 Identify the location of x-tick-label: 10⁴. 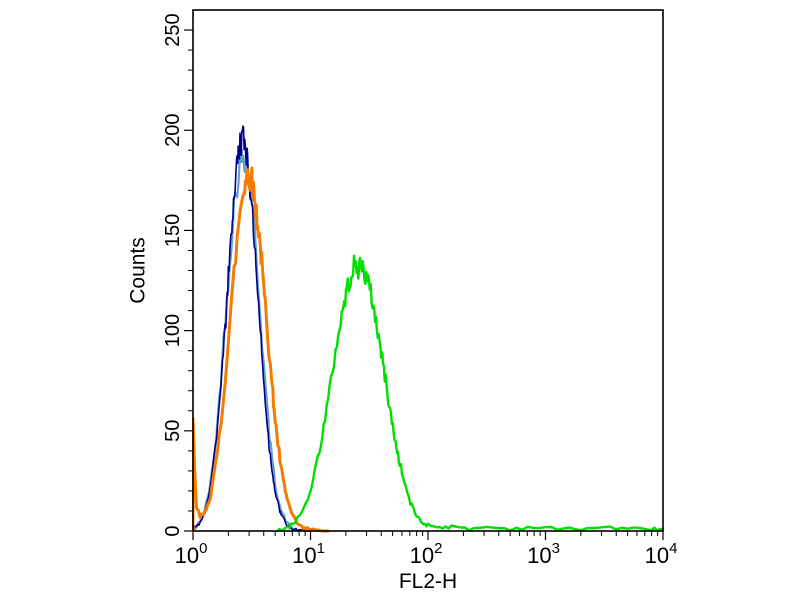
(661, 554).